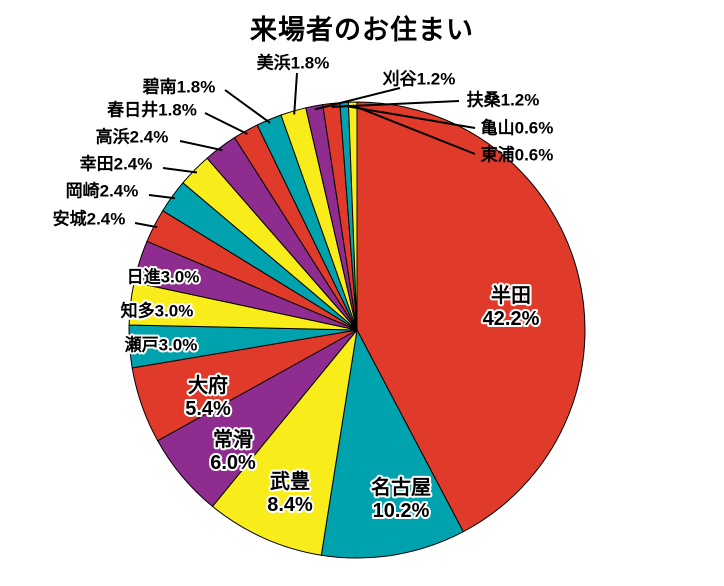 The height and width of the screenshot is (586, 724). Describe the element at coordinates (517, 155) in the screenshot. I see `slice-label-18: 東浦0.6%` at that location.